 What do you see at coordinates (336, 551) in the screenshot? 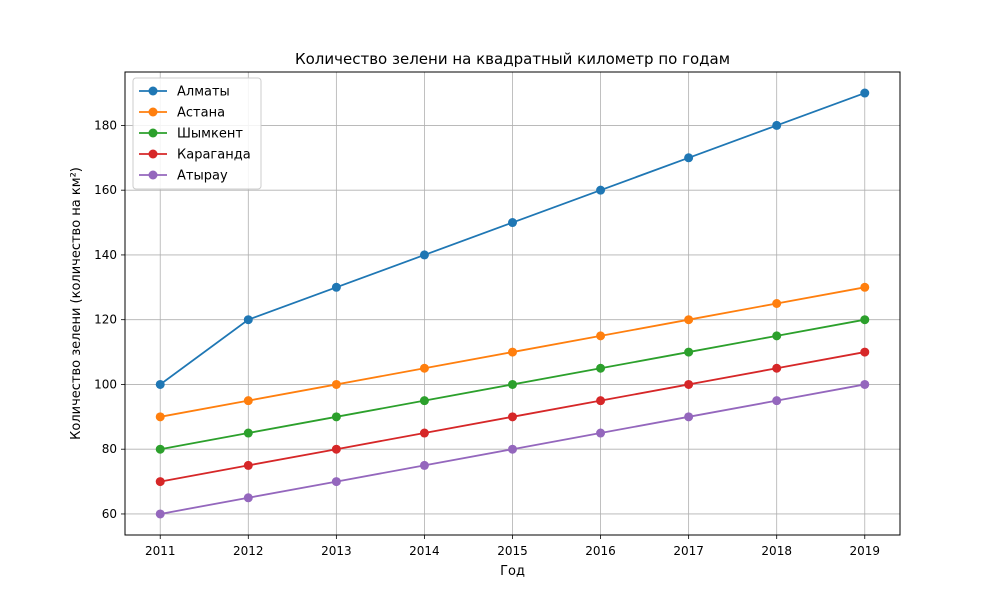
I see `x-tick-label: 2013` at bounding box center [336, 551].